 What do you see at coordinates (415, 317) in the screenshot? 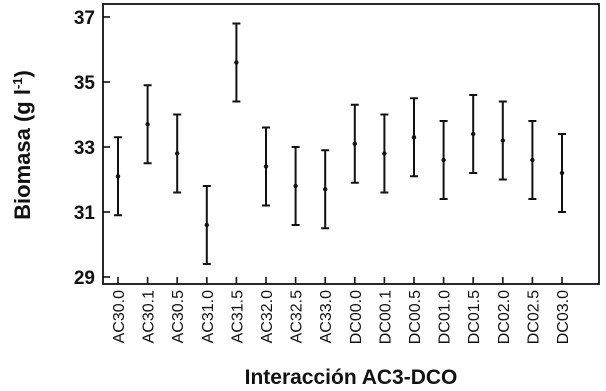
I see `x-tick-label: DC00.5` at bounding box center [415, 317].